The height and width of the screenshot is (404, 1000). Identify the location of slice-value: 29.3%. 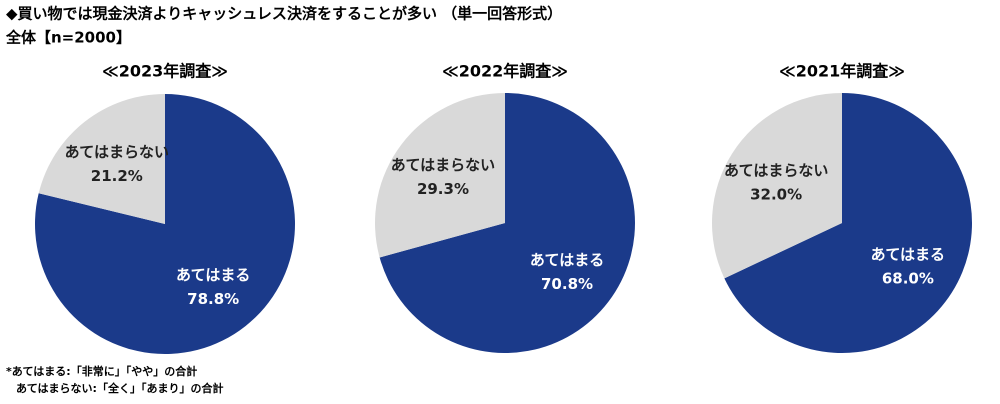
(443, 189).